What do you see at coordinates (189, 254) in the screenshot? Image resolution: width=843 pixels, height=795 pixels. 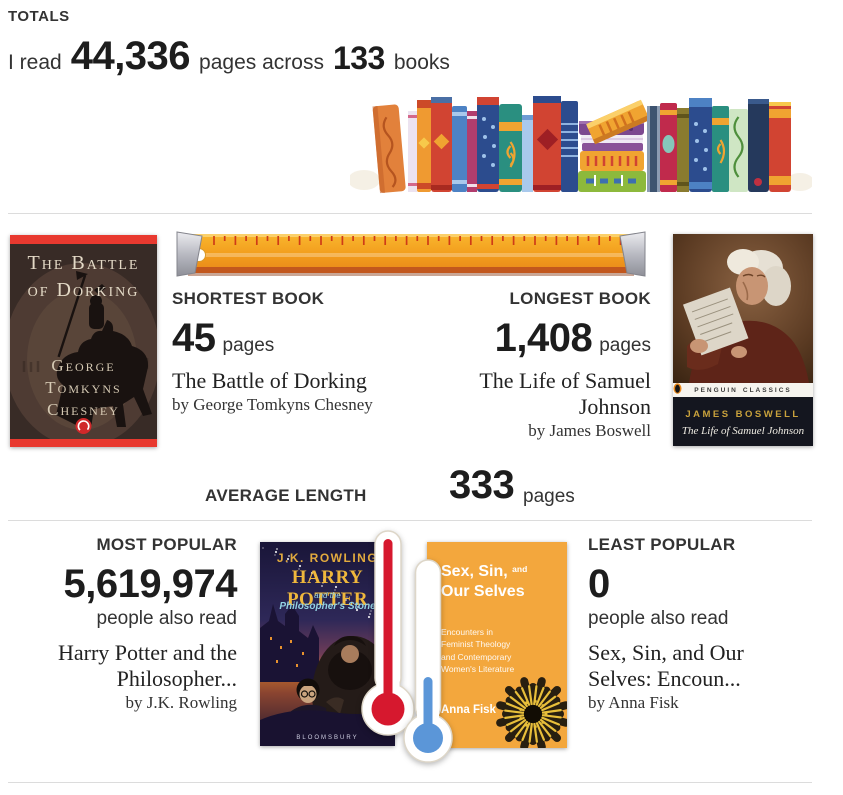 I see `ruler-left-cap` at bounding box center [189, 254].